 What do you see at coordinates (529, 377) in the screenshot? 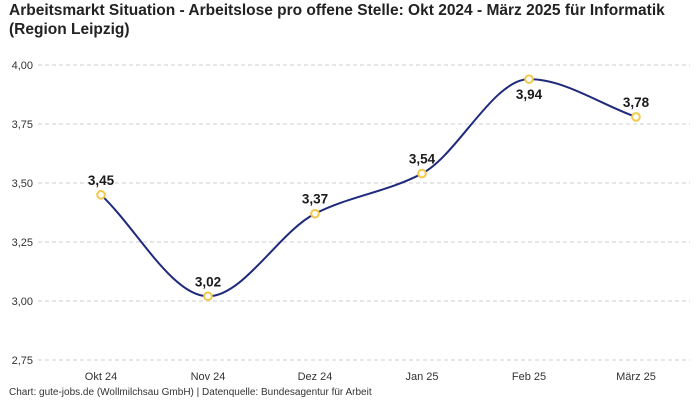
I see `x-tick-label: Feb 25` at bounding box center [529, 377].